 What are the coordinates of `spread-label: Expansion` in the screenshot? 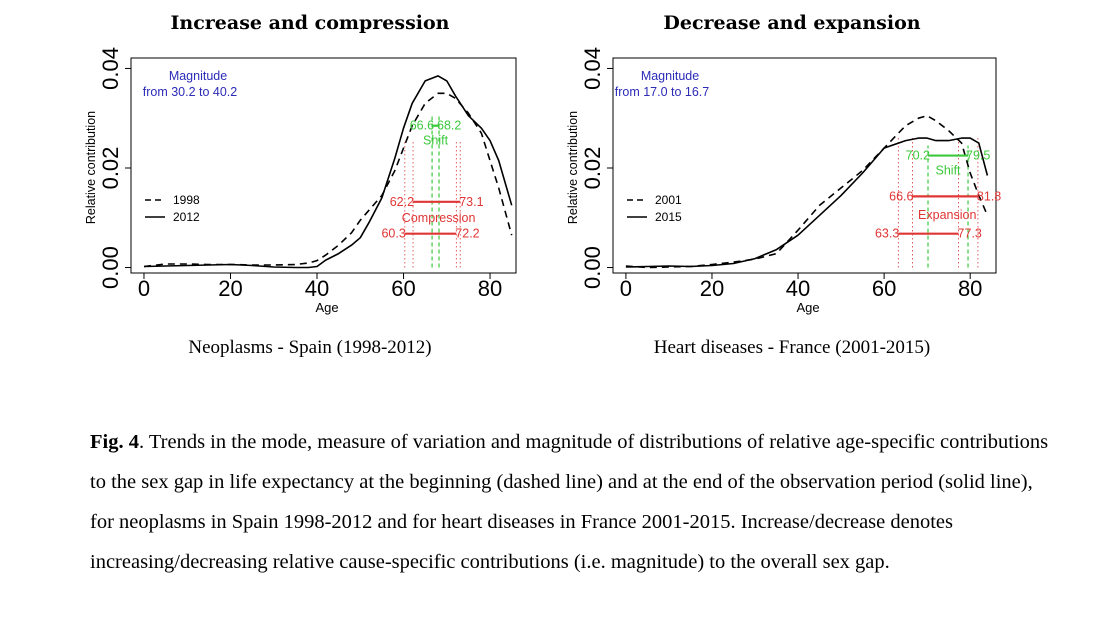 It's located at (947, 215).